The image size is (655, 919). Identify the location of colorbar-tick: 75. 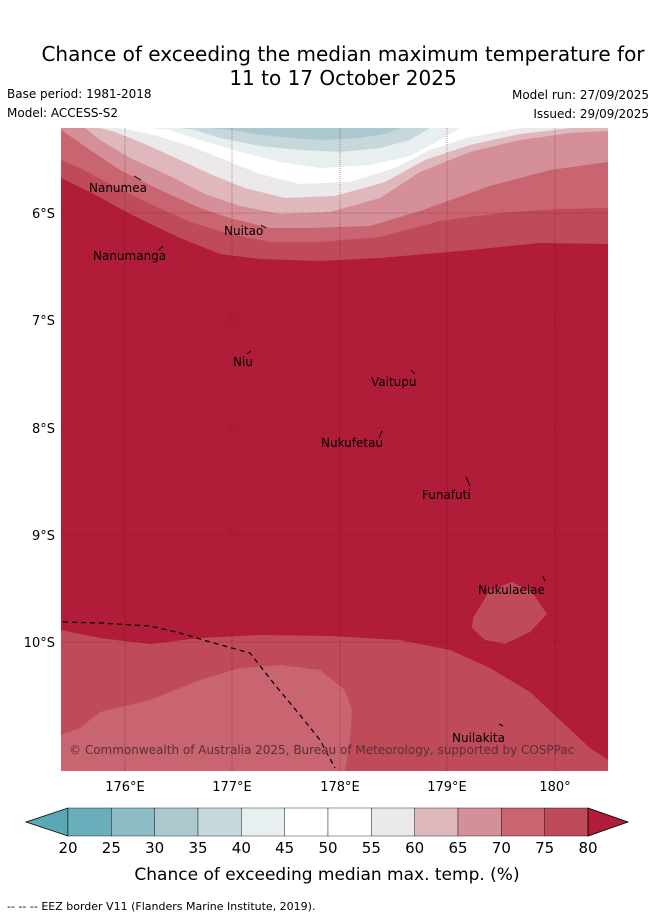
(544, 848).